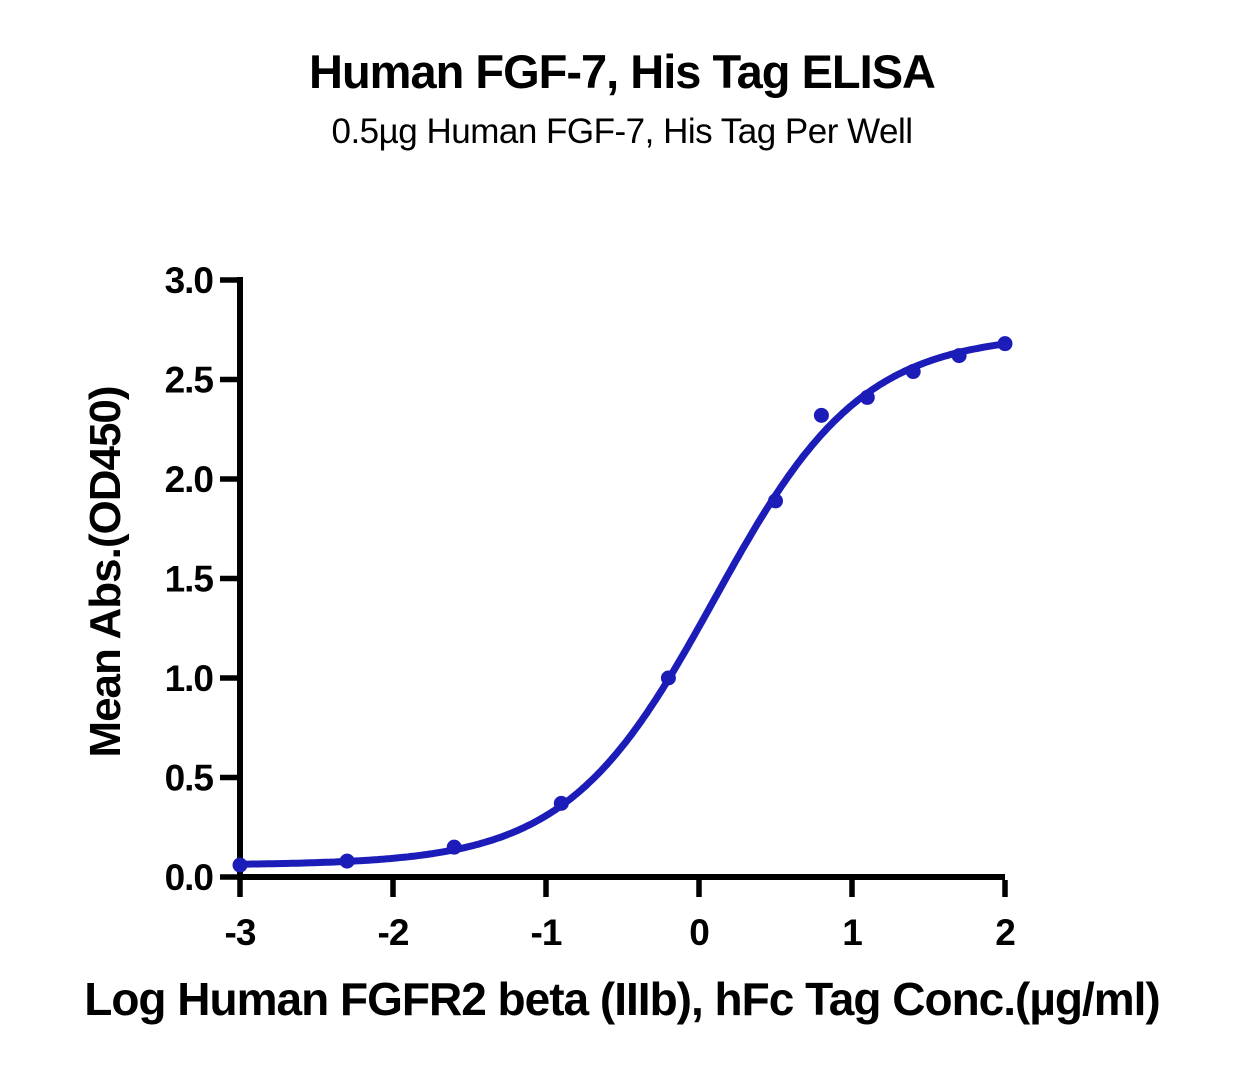  Describe the element at coordinates (189, 579) in the screenshot. I see `y-tick-label: 1.5` at that location.